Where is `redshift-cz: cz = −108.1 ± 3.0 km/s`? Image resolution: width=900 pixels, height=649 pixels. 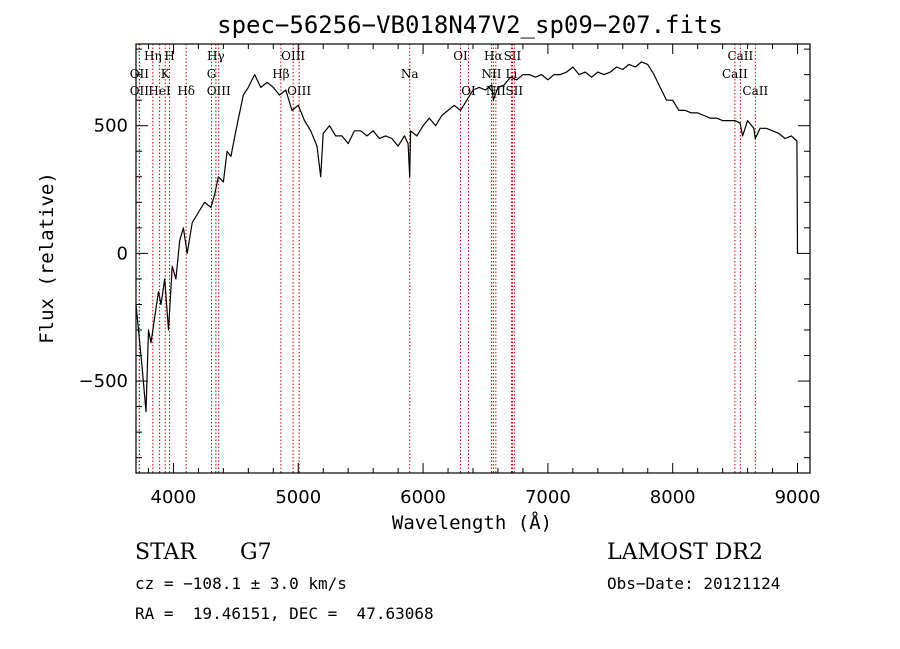
redshift-cz: cz = −108.1 ± 3.0 km/s is located at coordinates (241, 583).